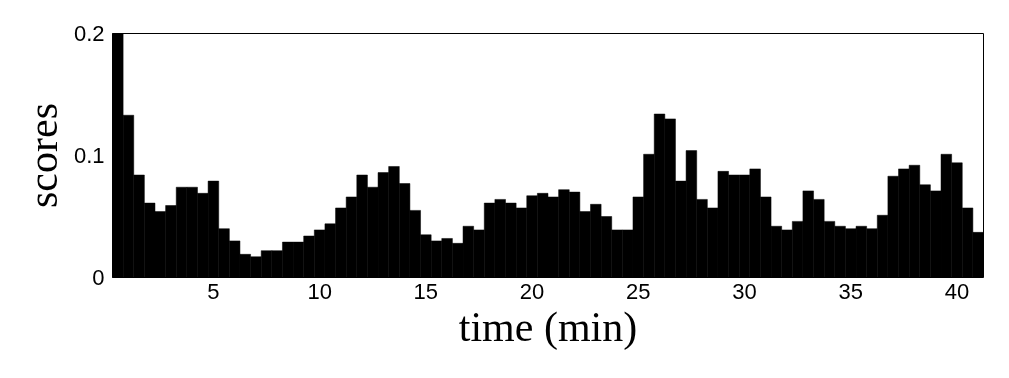  What do you see at coordinates (957, 291) in the screenshot?
I see `x-tick-label: 40` at bounding box center [957, 291].